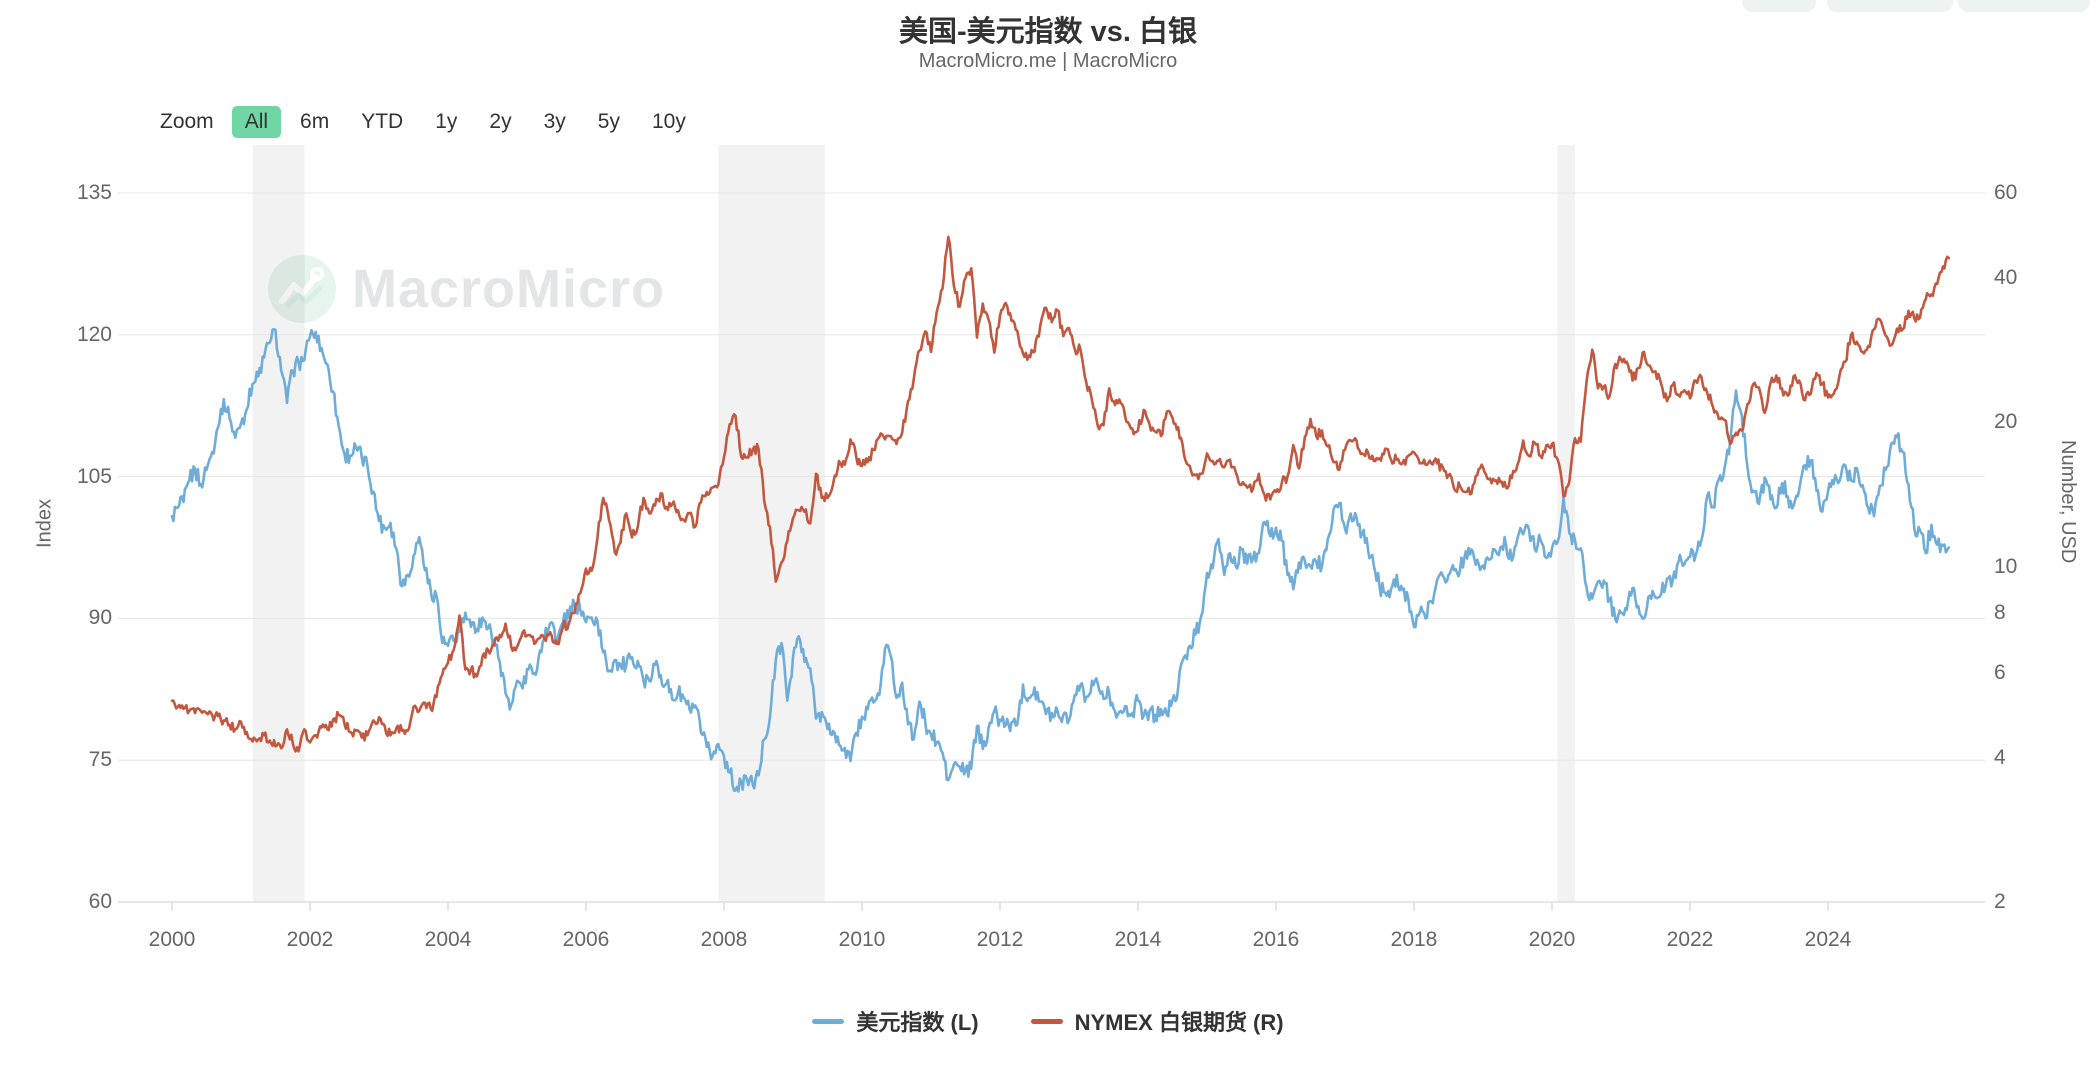 Image resolution: width=2096 pixels, height=1076 pixels. I want to click on zoom-range-button-3y: 3y, so click(554, 121).